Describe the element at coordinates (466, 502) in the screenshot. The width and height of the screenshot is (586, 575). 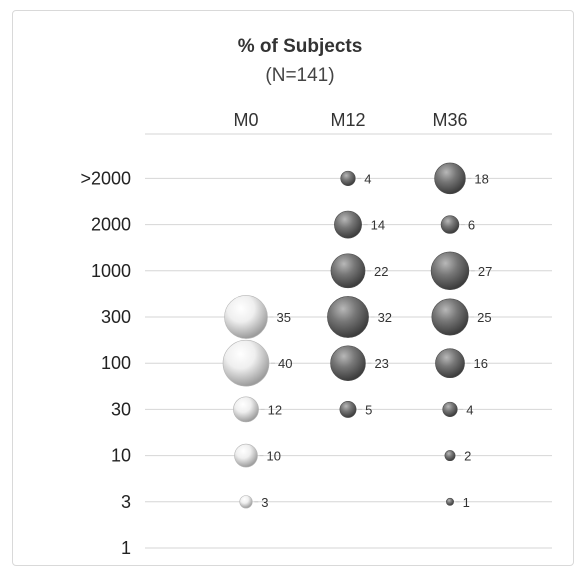
I see `data-label: 1` at that location.